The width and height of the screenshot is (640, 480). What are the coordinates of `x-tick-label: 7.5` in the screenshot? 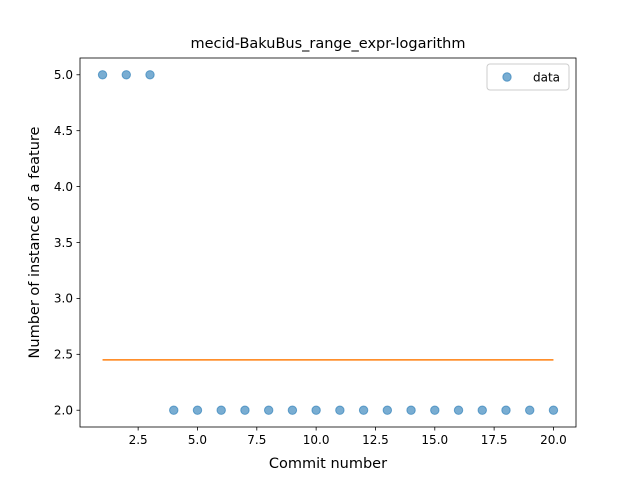 It's located at (256, 440).